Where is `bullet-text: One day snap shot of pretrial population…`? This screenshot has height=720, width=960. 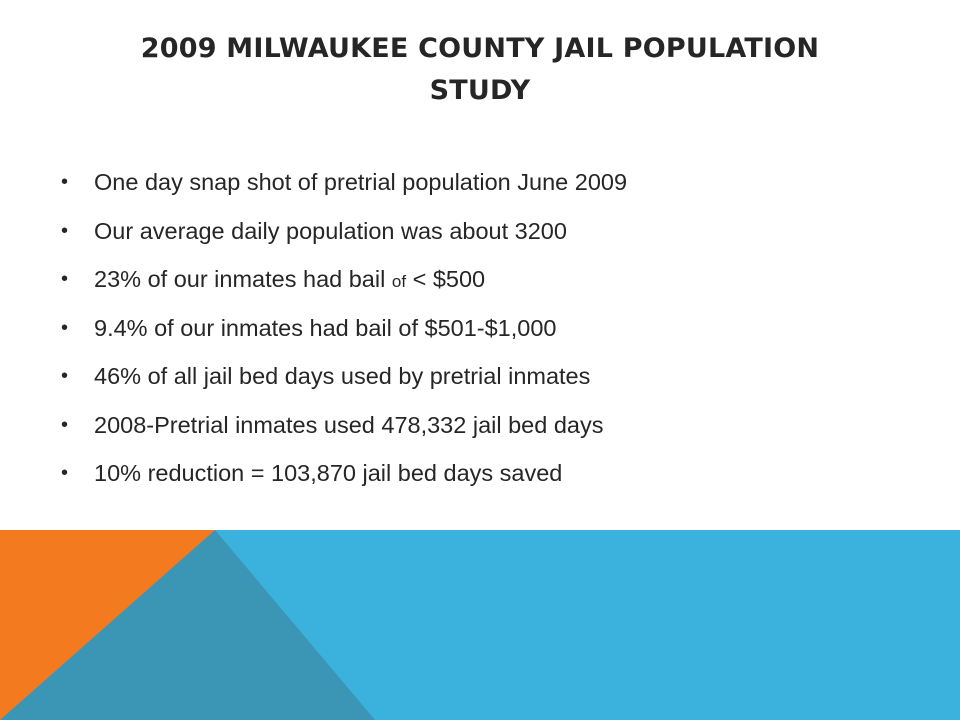
bullet-text: One day snap shot of pretrial population… is located at coordinates (361, 182).